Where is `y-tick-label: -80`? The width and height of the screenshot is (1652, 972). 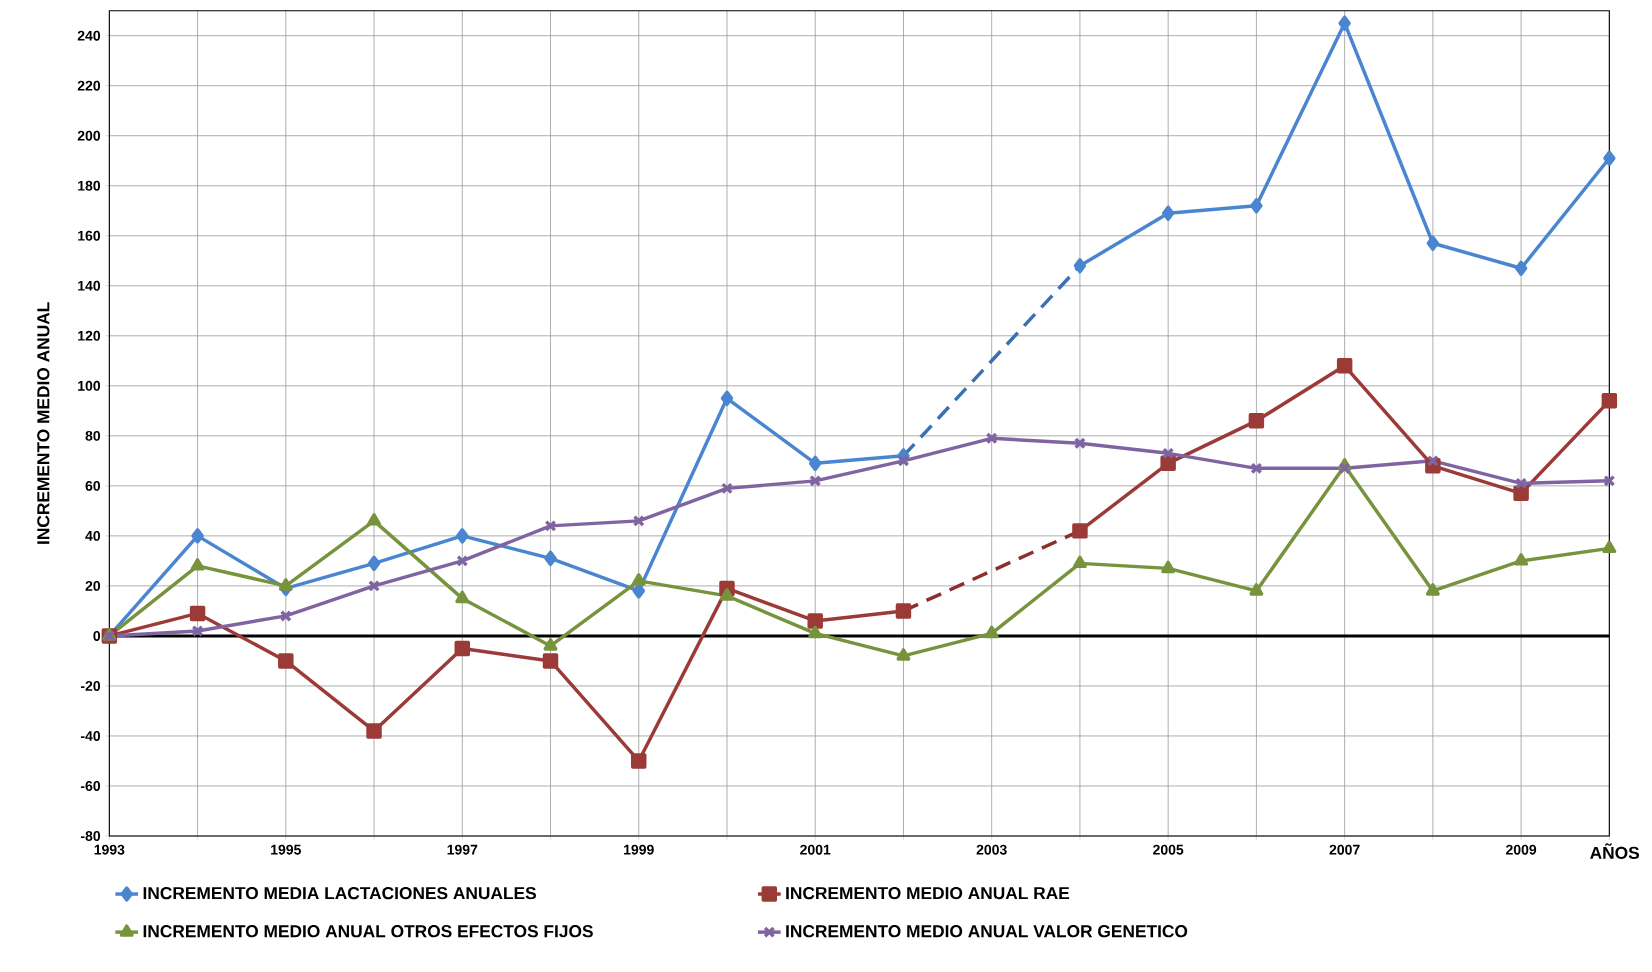 y-tick-label: -80 is located at coordinates (90, 836).